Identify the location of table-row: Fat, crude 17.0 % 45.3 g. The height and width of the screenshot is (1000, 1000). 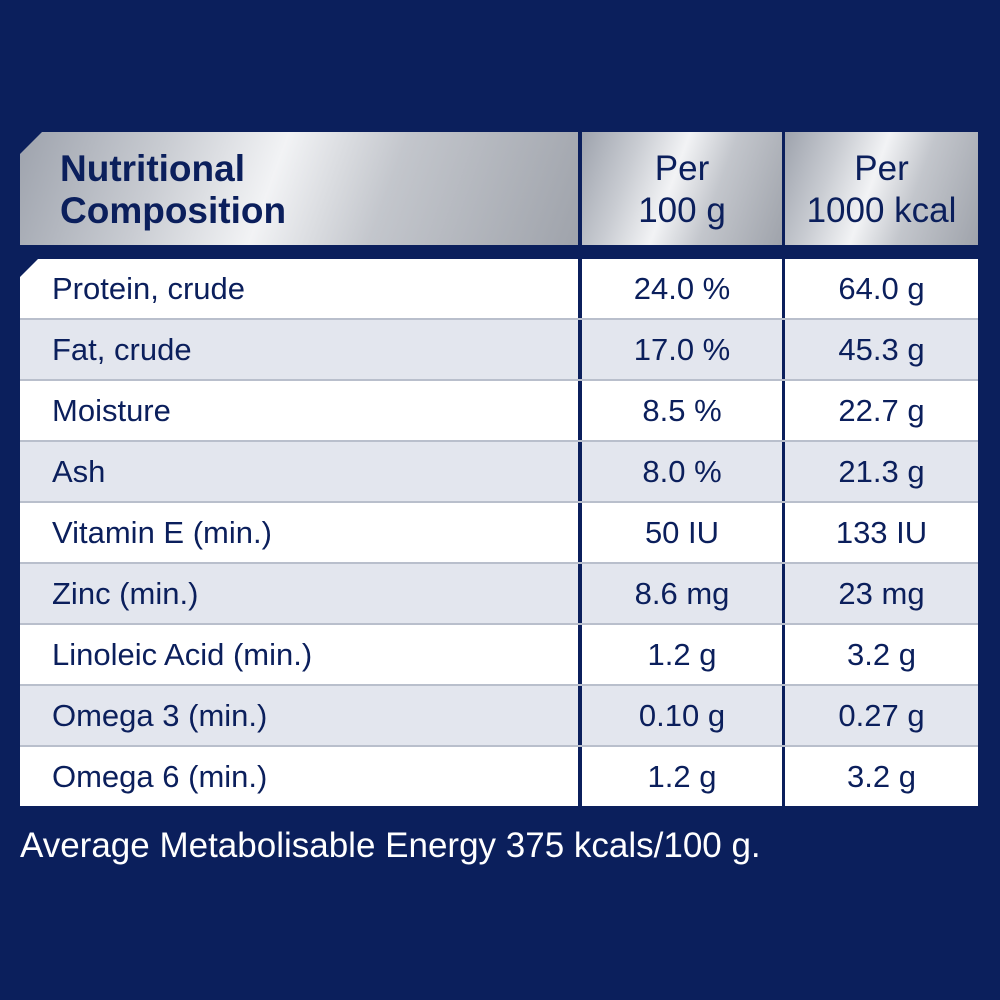
(499, 350).